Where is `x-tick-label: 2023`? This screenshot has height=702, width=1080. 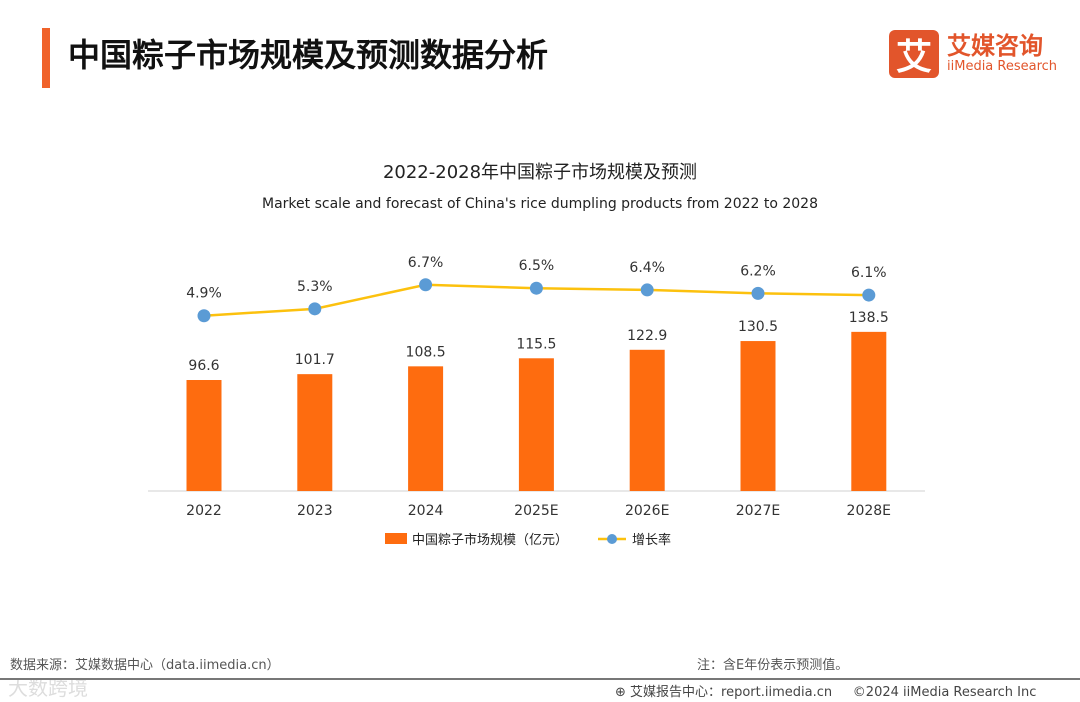
x-tick-label: 2023 is located at coordinates (315, 511).